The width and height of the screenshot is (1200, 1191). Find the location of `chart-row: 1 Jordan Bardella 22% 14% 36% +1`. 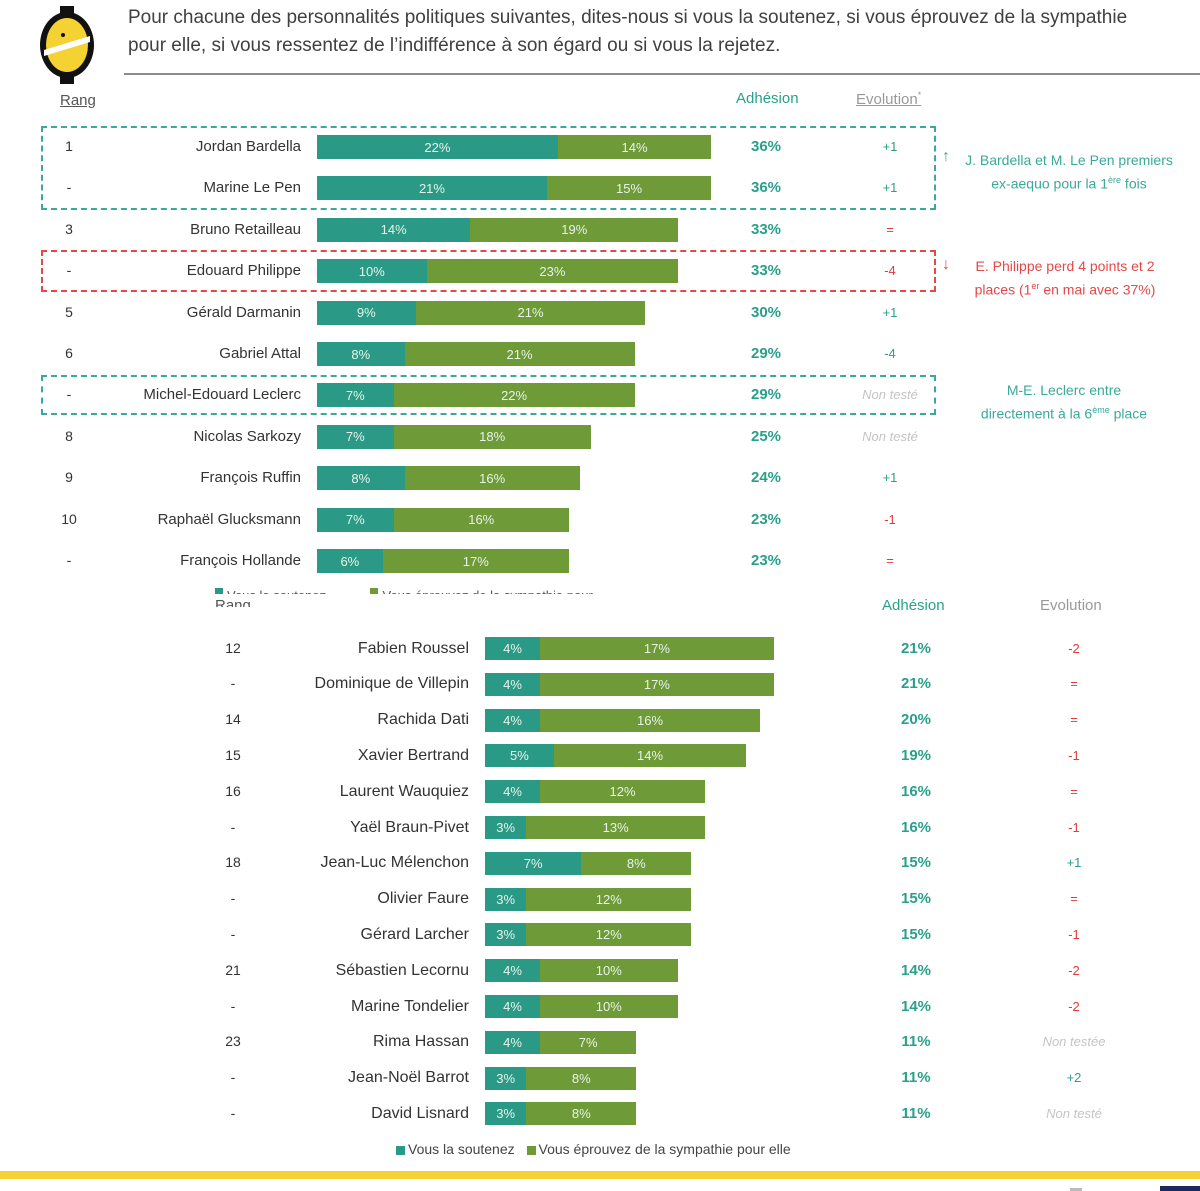

chart-row: 1 Jordan Bardella 22% 14% 36% +1 is located at coordinates (600, 147).